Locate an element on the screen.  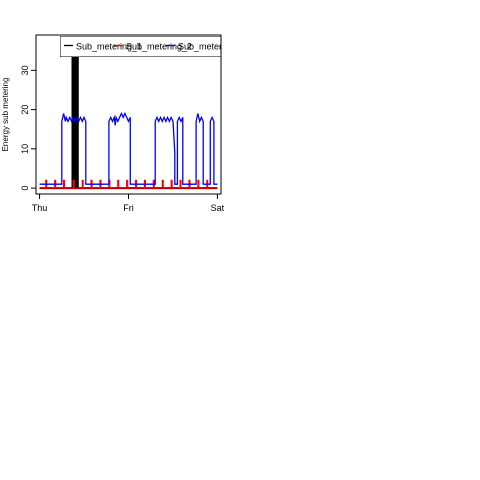
series-layer is located at coordinates (128, 113).